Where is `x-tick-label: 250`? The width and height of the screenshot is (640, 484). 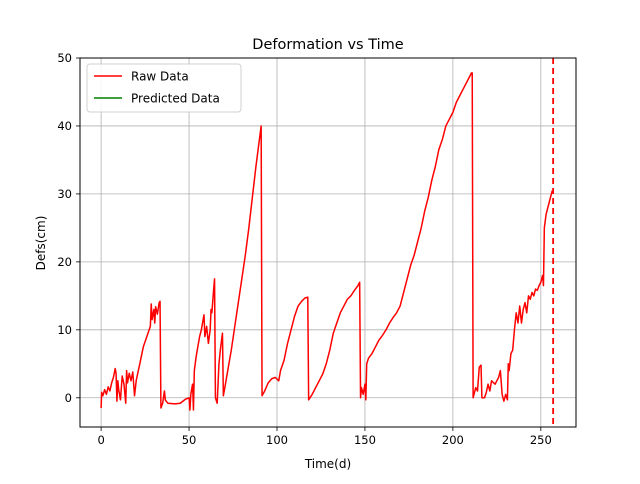 x-tick-label: 250 is located at coordinates (541, 440).